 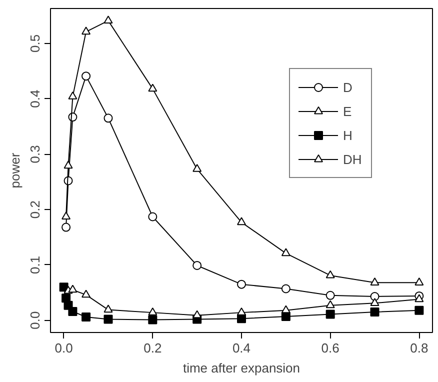 I want to click on x-tick-label: 0.8, so click(x=419, y=348).